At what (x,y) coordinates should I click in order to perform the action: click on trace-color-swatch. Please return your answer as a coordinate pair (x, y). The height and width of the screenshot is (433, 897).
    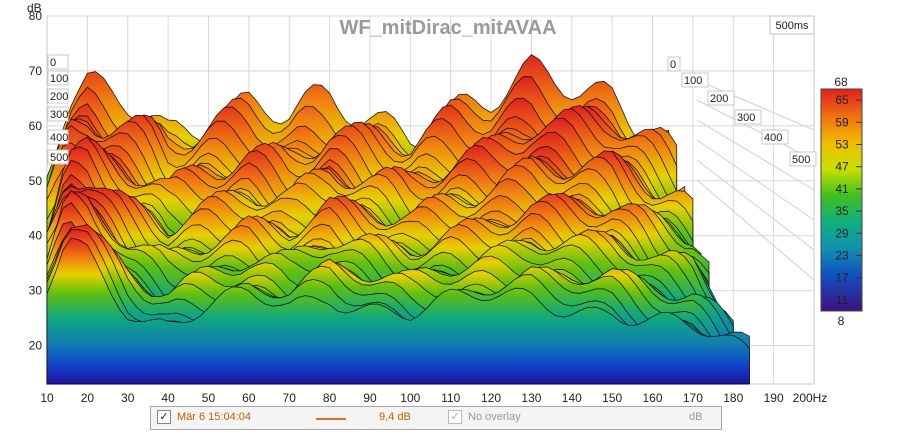
    Looking at the image, I should click on (331, 419).